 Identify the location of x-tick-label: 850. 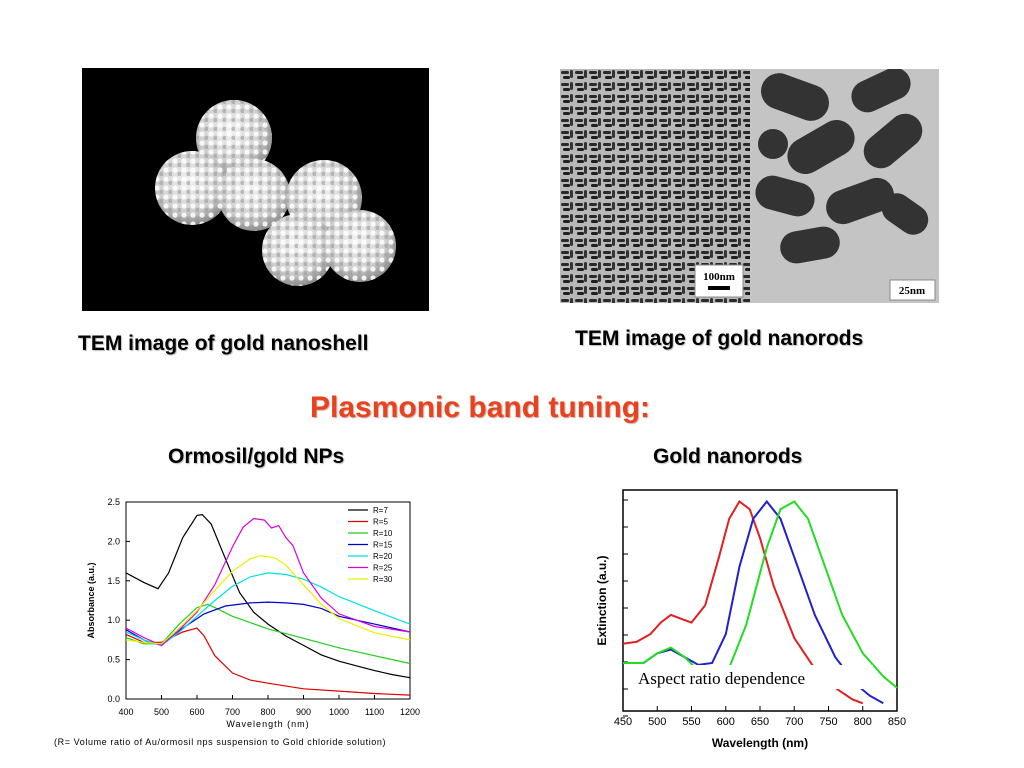
(897, 722).